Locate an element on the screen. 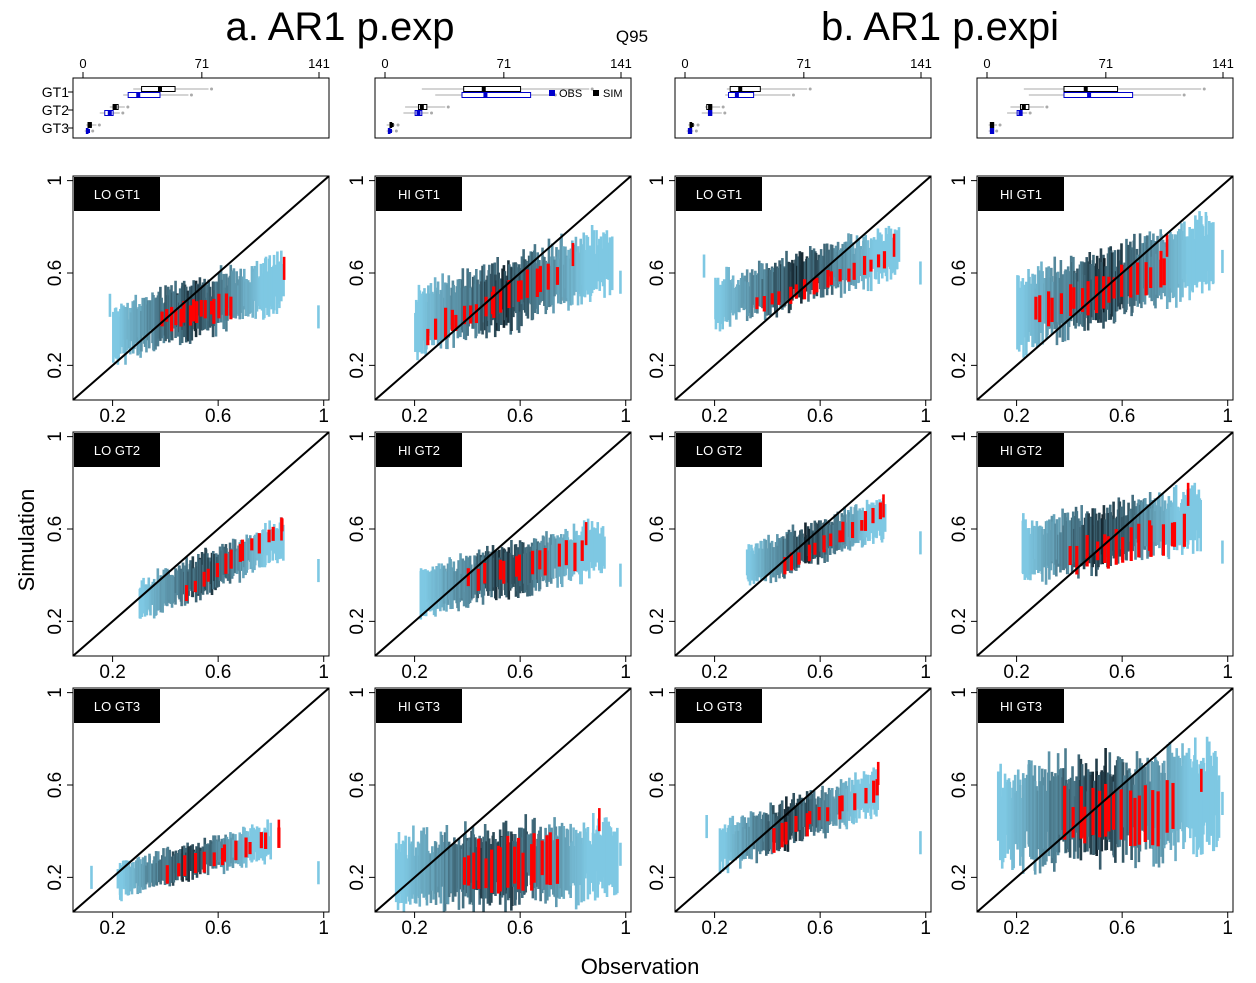 The width and height of the screenshot is (1256, 983). boxplot-category-label: GT1 is located at coordinates (55, 92).